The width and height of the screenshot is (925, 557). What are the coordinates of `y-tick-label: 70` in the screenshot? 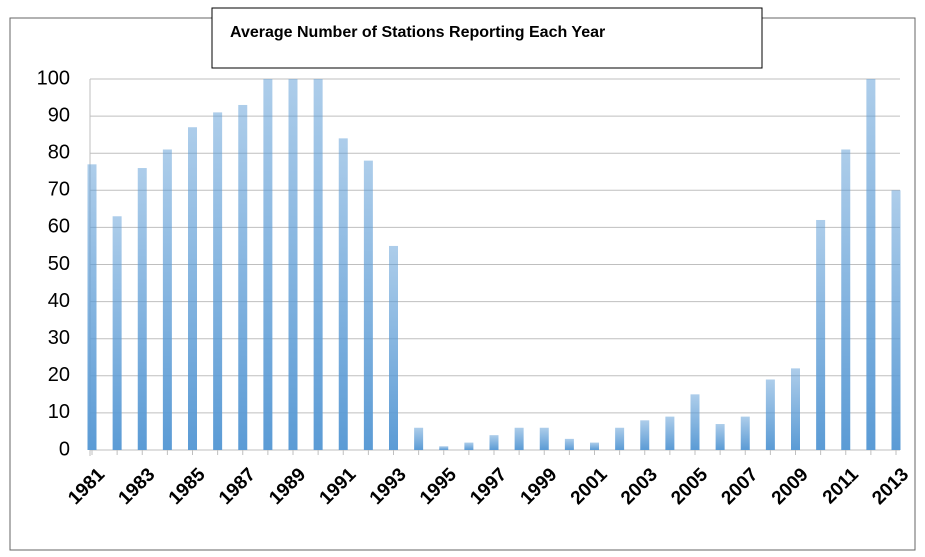 It's located at (59, 190).